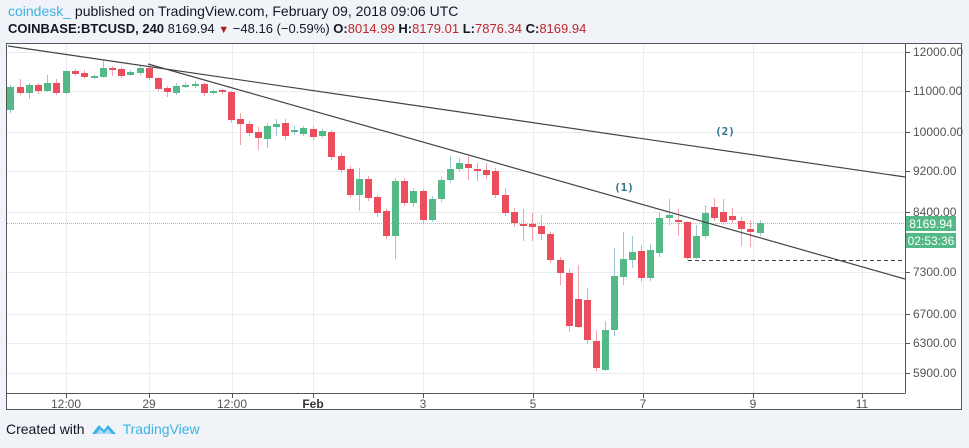  I want to click on price-tick-label: 10000.00, so click(938, 132).